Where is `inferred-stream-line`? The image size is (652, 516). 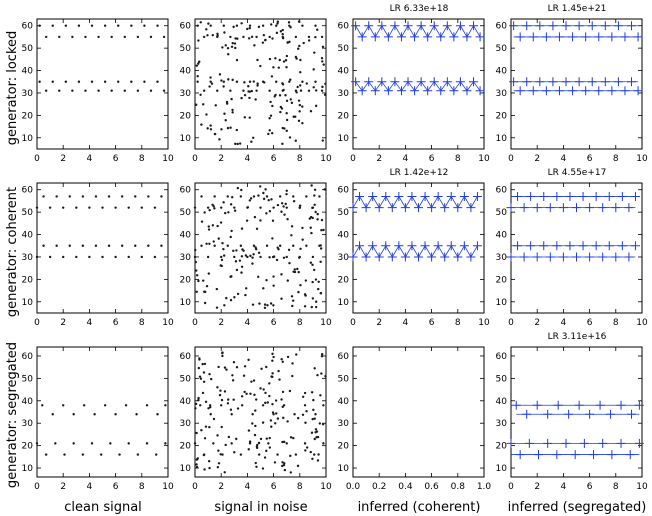
inferred-stream-line is located at coordinates (418, 31).